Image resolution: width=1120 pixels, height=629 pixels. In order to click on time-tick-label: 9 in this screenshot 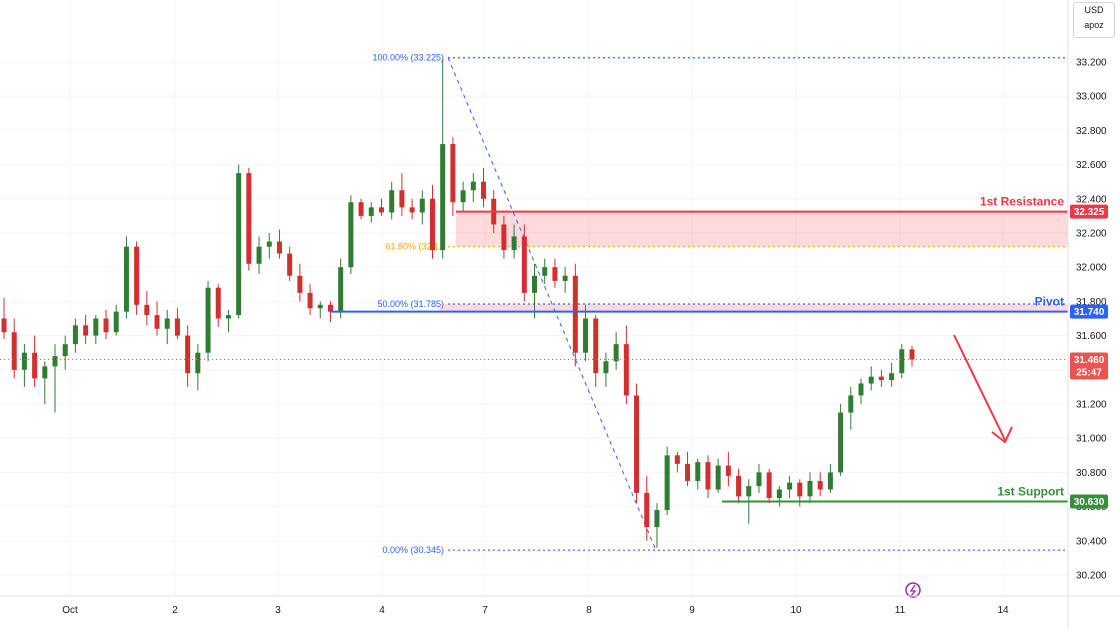, I will do `click(692, 610)`.